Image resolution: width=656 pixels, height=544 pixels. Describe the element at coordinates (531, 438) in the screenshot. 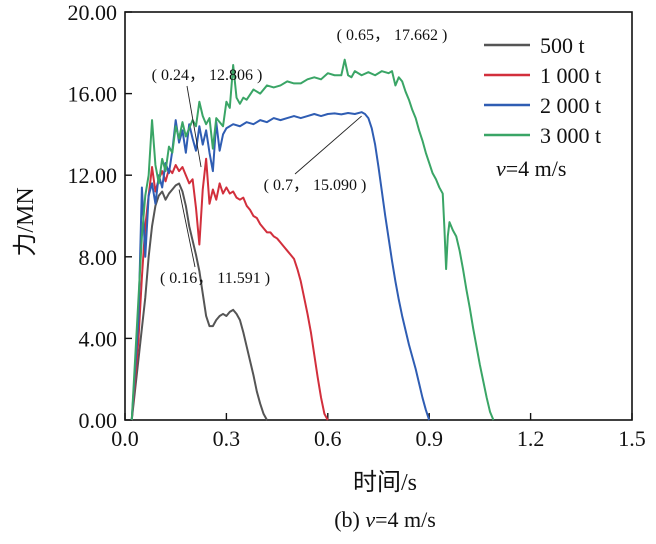

I see `x-tick-label: 1.2` at that location.